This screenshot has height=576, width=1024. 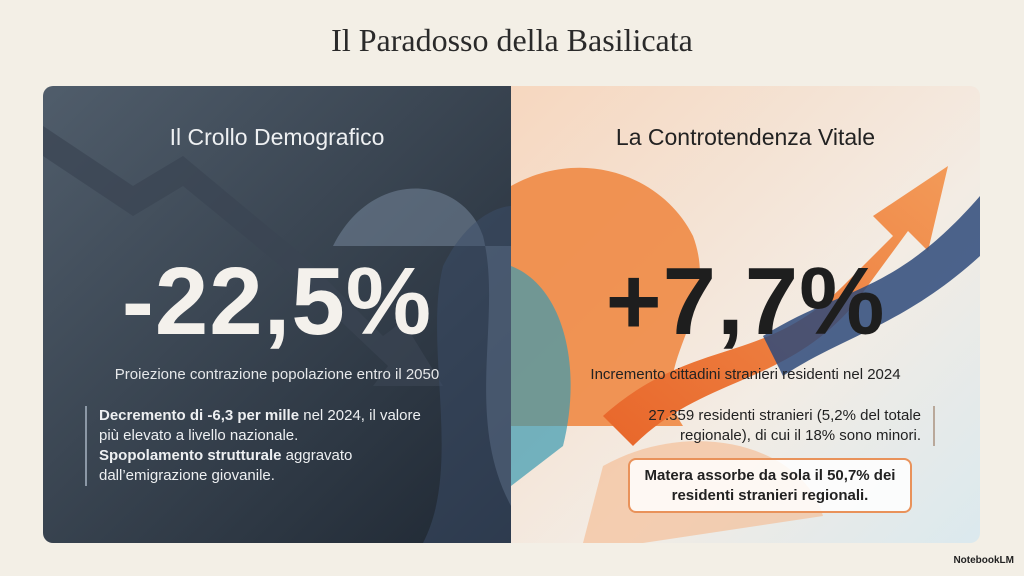 I want to click on left-stat: -22,5%, so click(x=277, y=301).